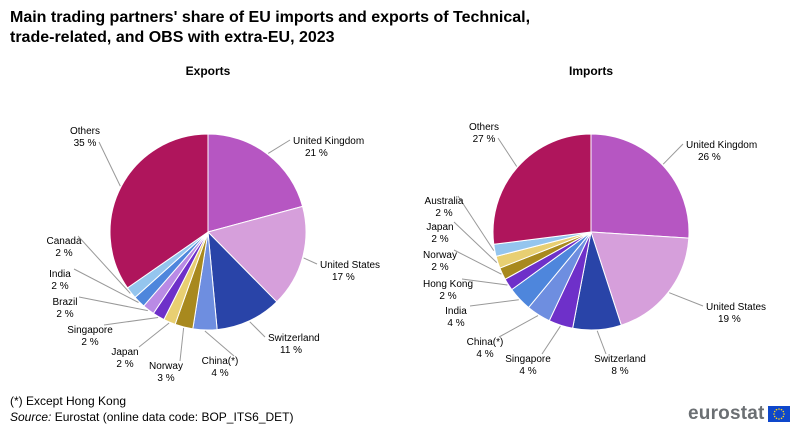 This screenshot has height=429, width=800. What do you see at coordinates (778, 414) in the screenshot?
I see `eu-flag-icon` at bounding box center [778, 414].